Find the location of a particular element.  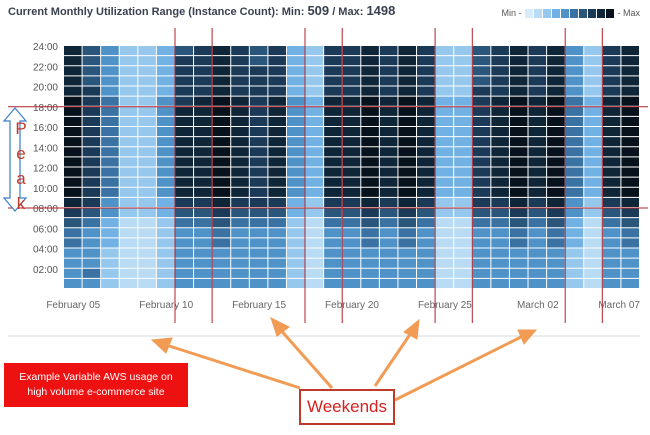

peak-label: P e a k is located at coordinates (21, 166).